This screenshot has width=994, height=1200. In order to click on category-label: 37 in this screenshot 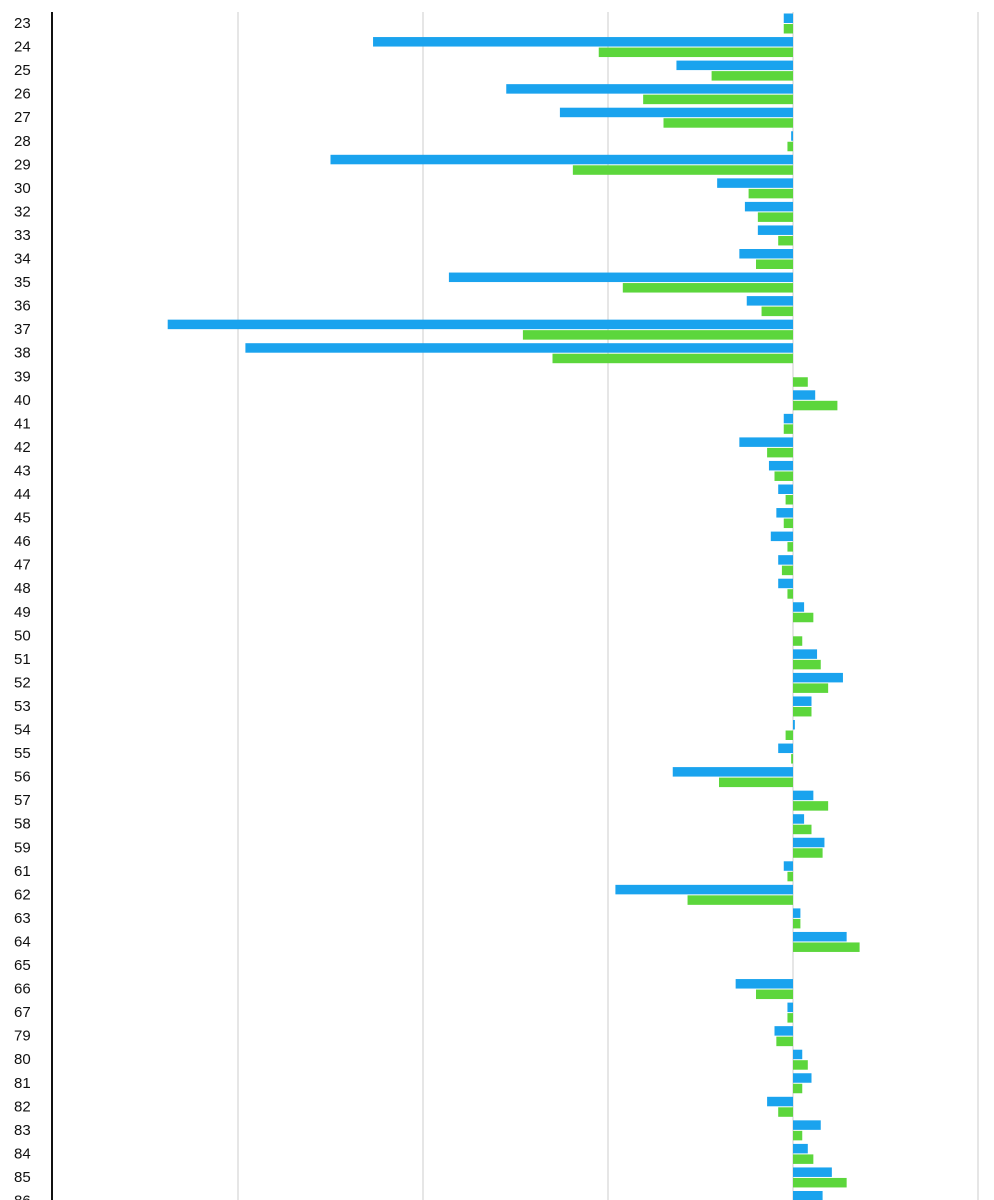, I will do `click(22, 329)`.